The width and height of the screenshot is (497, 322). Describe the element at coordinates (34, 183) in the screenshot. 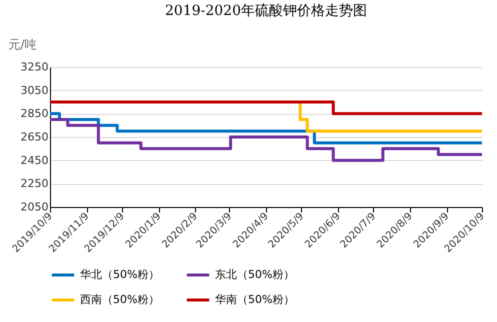

I see `y-tick-label: 2250` at that location.